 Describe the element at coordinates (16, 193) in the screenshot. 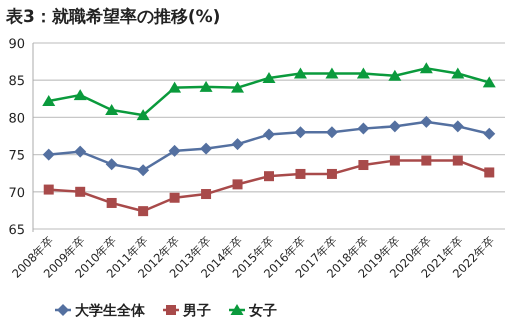

I see `y-tick-label: 70` at that location.